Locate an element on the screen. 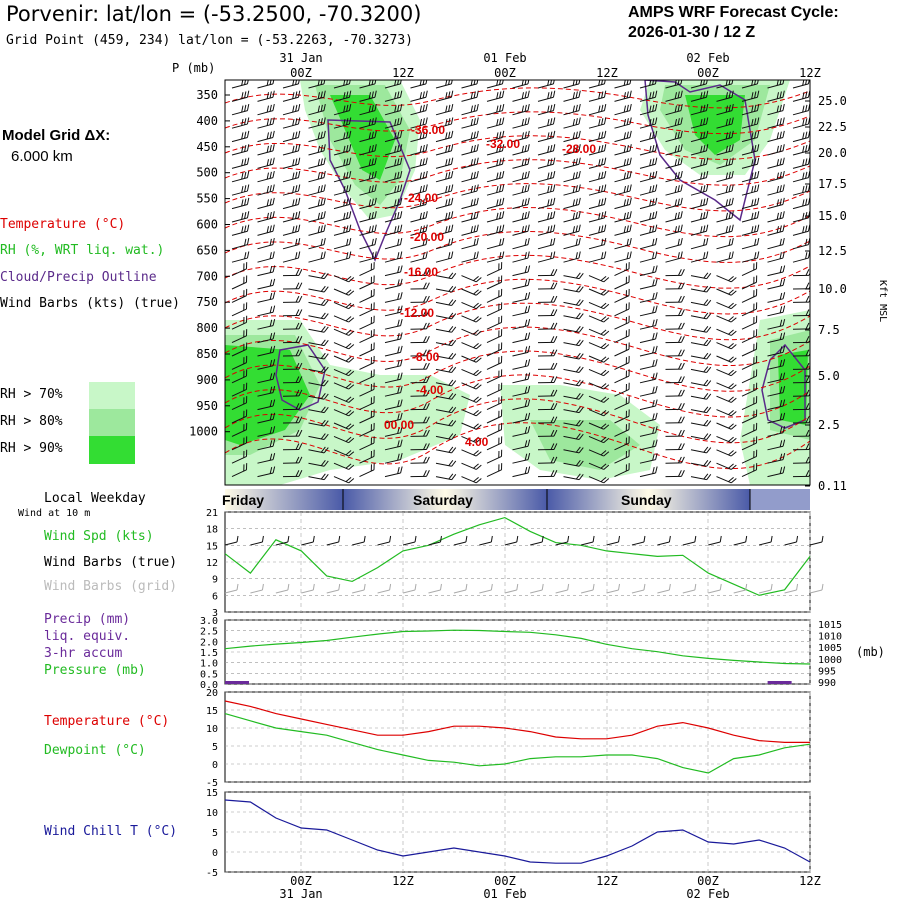 Image resolution: width=900 pixels, height=900 pixels. contour-label: -16.00 is located at coordinates (421, 272).